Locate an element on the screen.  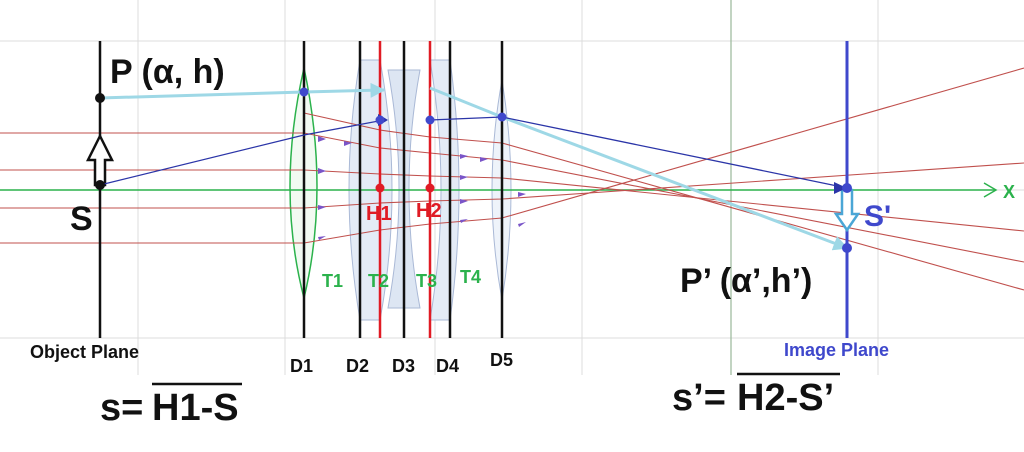
h2-point is located at coordinates (430, 188).